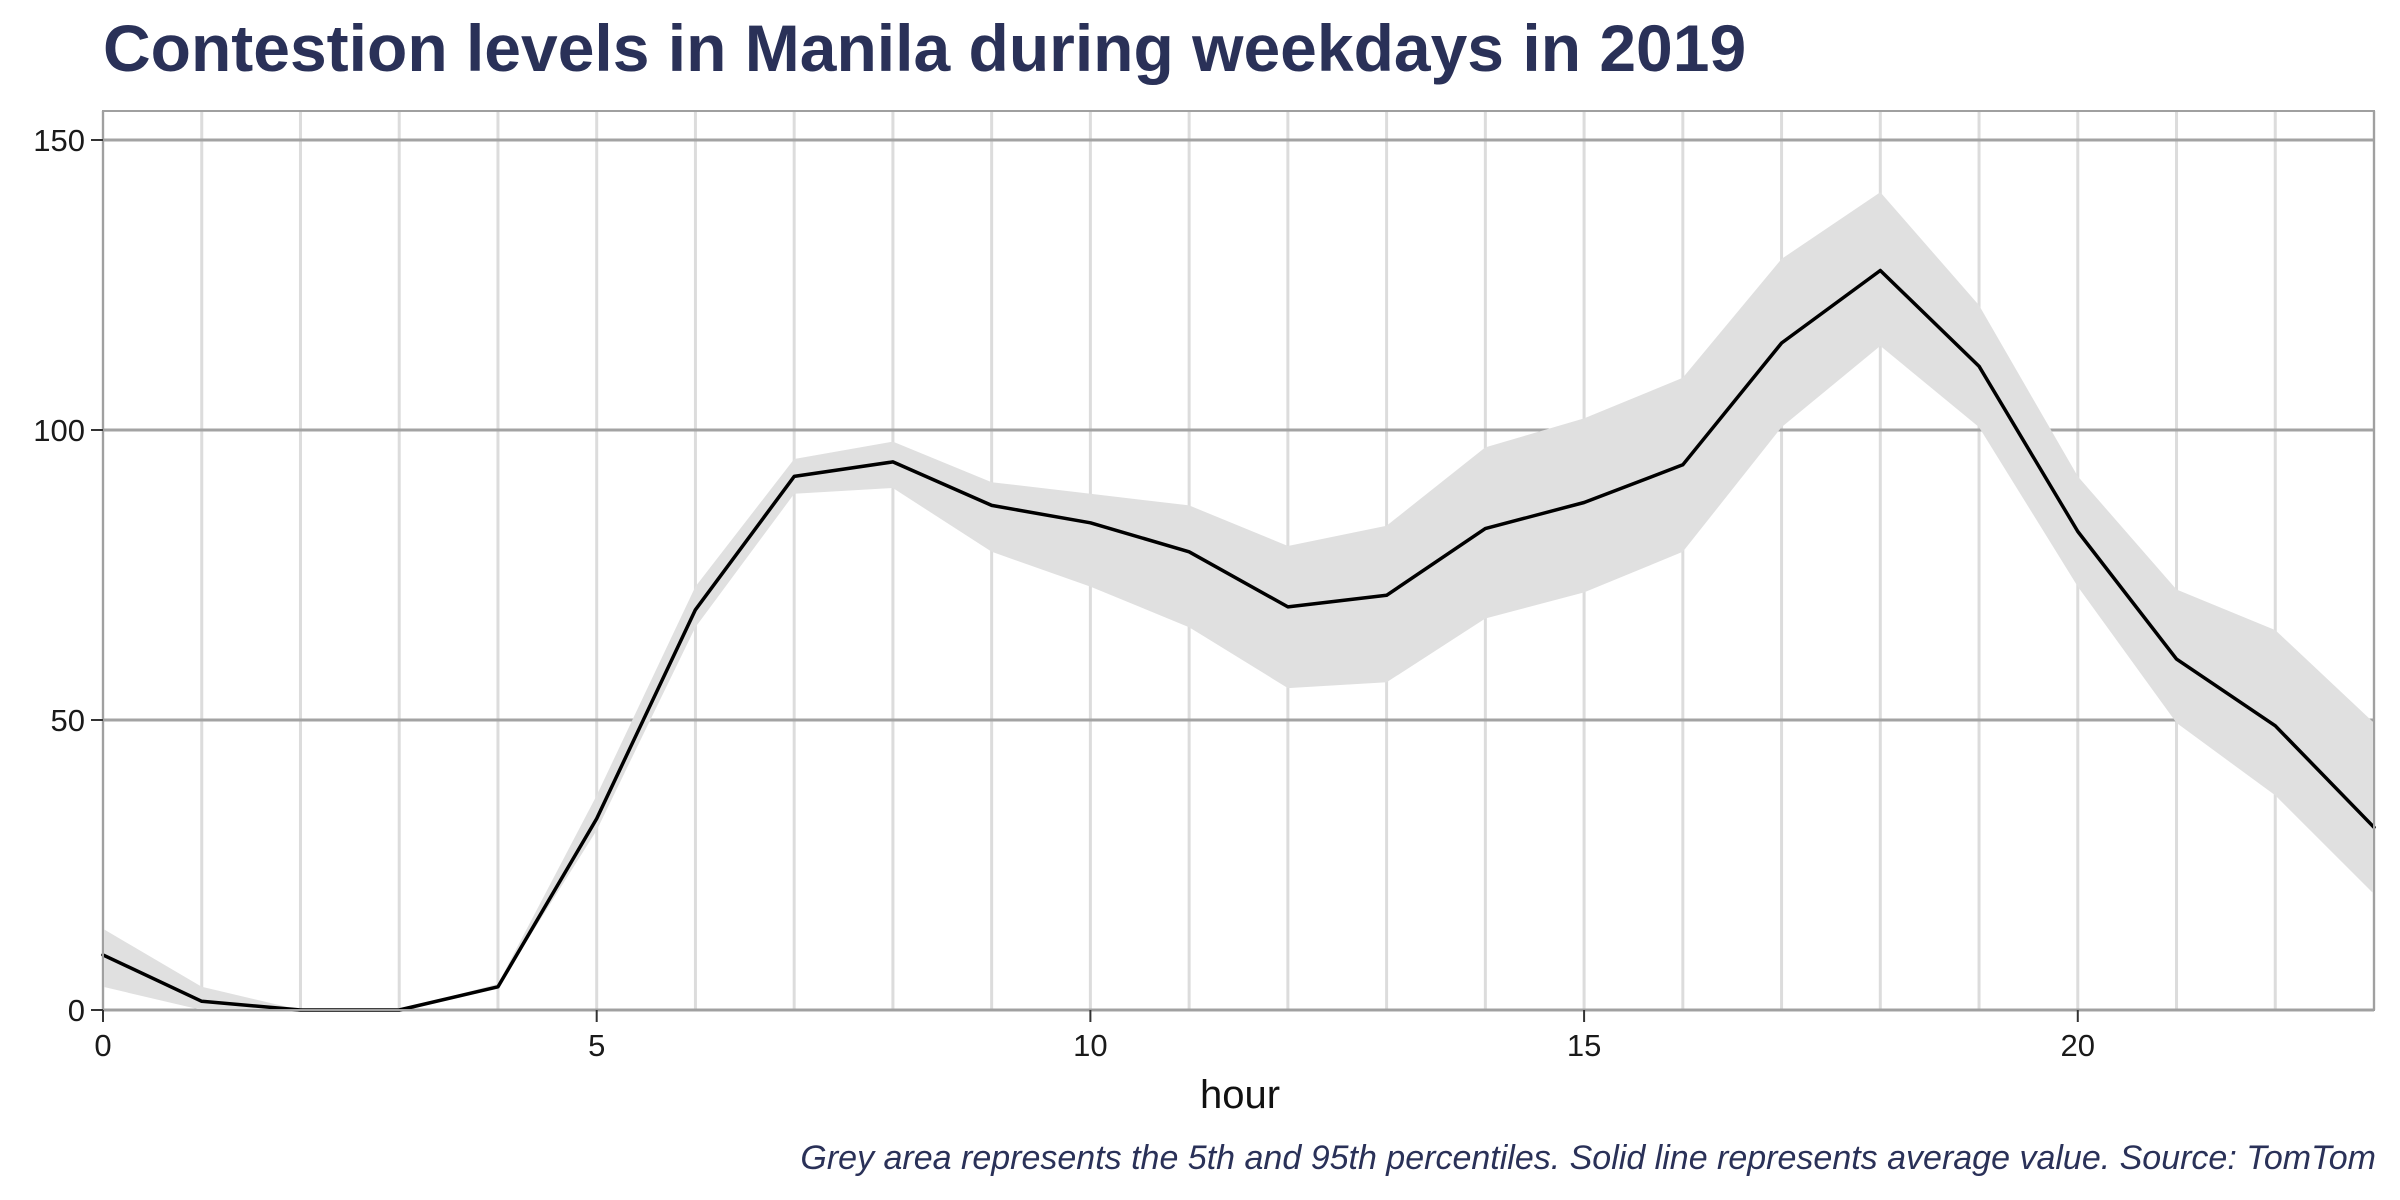 This screenshot has width=2400, height=1200. I want to click on y-tick-label: 100, so click(59, 430).